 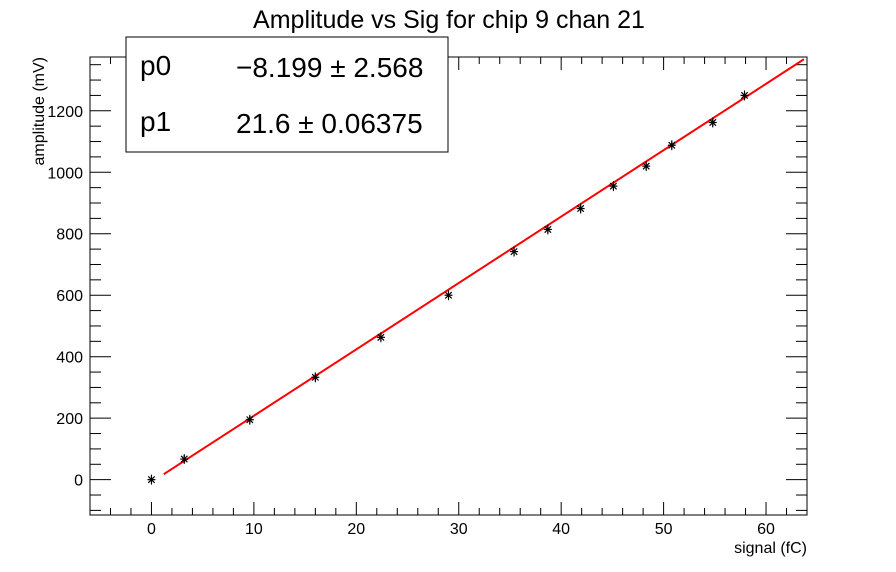 What do you see at coordinates (65, 112) in the screenshot?
I see `y-tick-label: 1200` at bounding box center [65, 112].